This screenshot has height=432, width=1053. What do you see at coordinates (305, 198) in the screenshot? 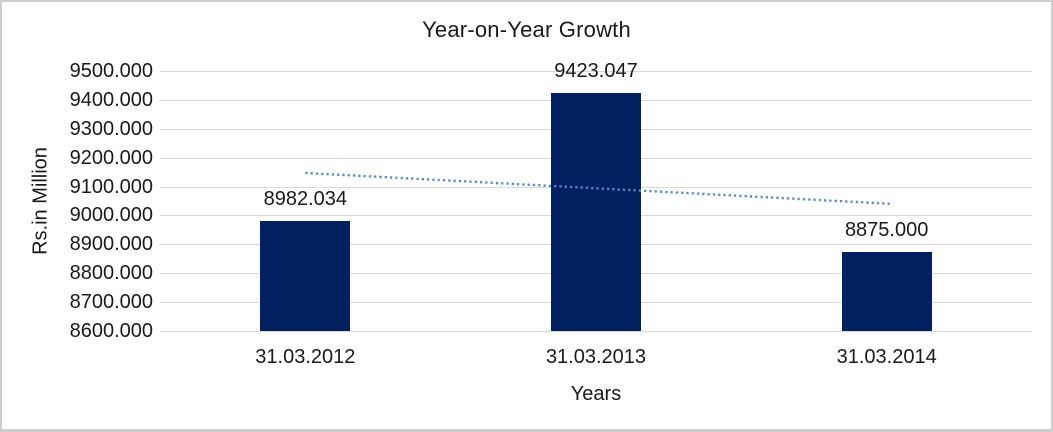
I see `bar-data-label: 8982.034` at bounding box center [305, 198].